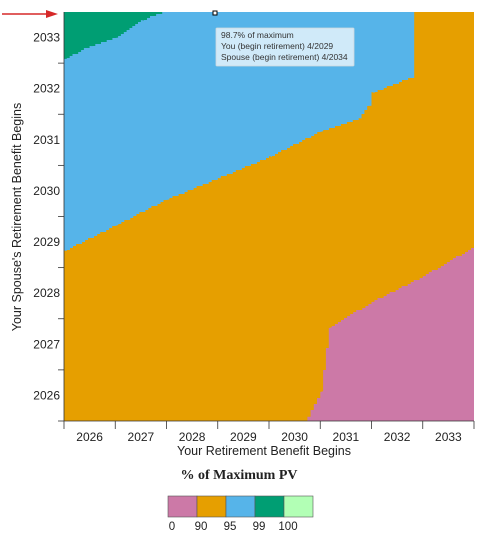 This screenshot has height=540, width=479. Describe the element at coordinates (397, 437) in the screenshot. I see `x-tick-label-2032: 2032` at that location.